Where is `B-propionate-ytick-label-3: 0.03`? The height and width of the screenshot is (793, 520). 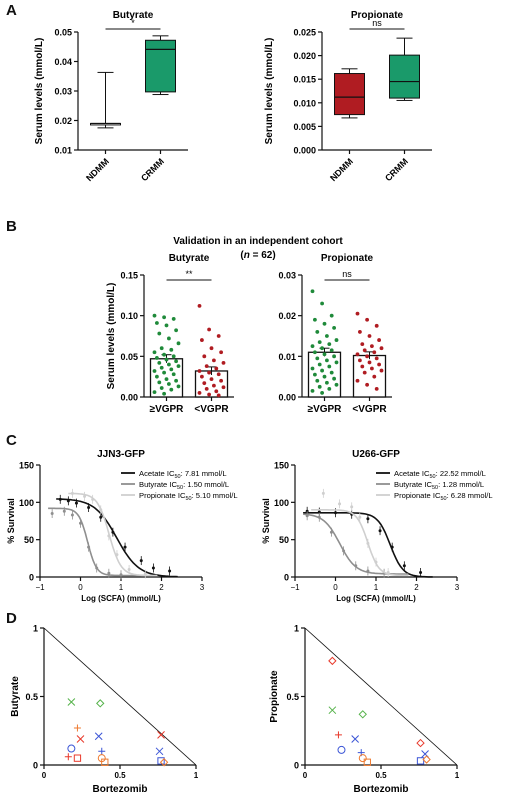
B-propionate-ytick-label-3: 0.03 is located at coordinates (287, 276).